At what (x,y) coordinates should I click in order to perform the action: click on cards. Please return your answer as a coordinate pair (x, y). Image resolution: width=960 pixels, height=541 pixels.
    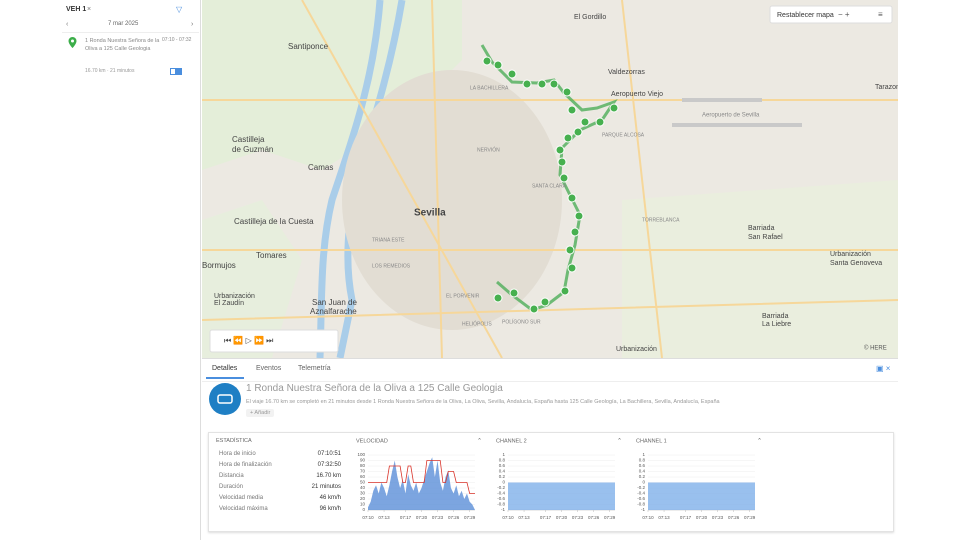
    Looking at the image, I should click on (551, 482).